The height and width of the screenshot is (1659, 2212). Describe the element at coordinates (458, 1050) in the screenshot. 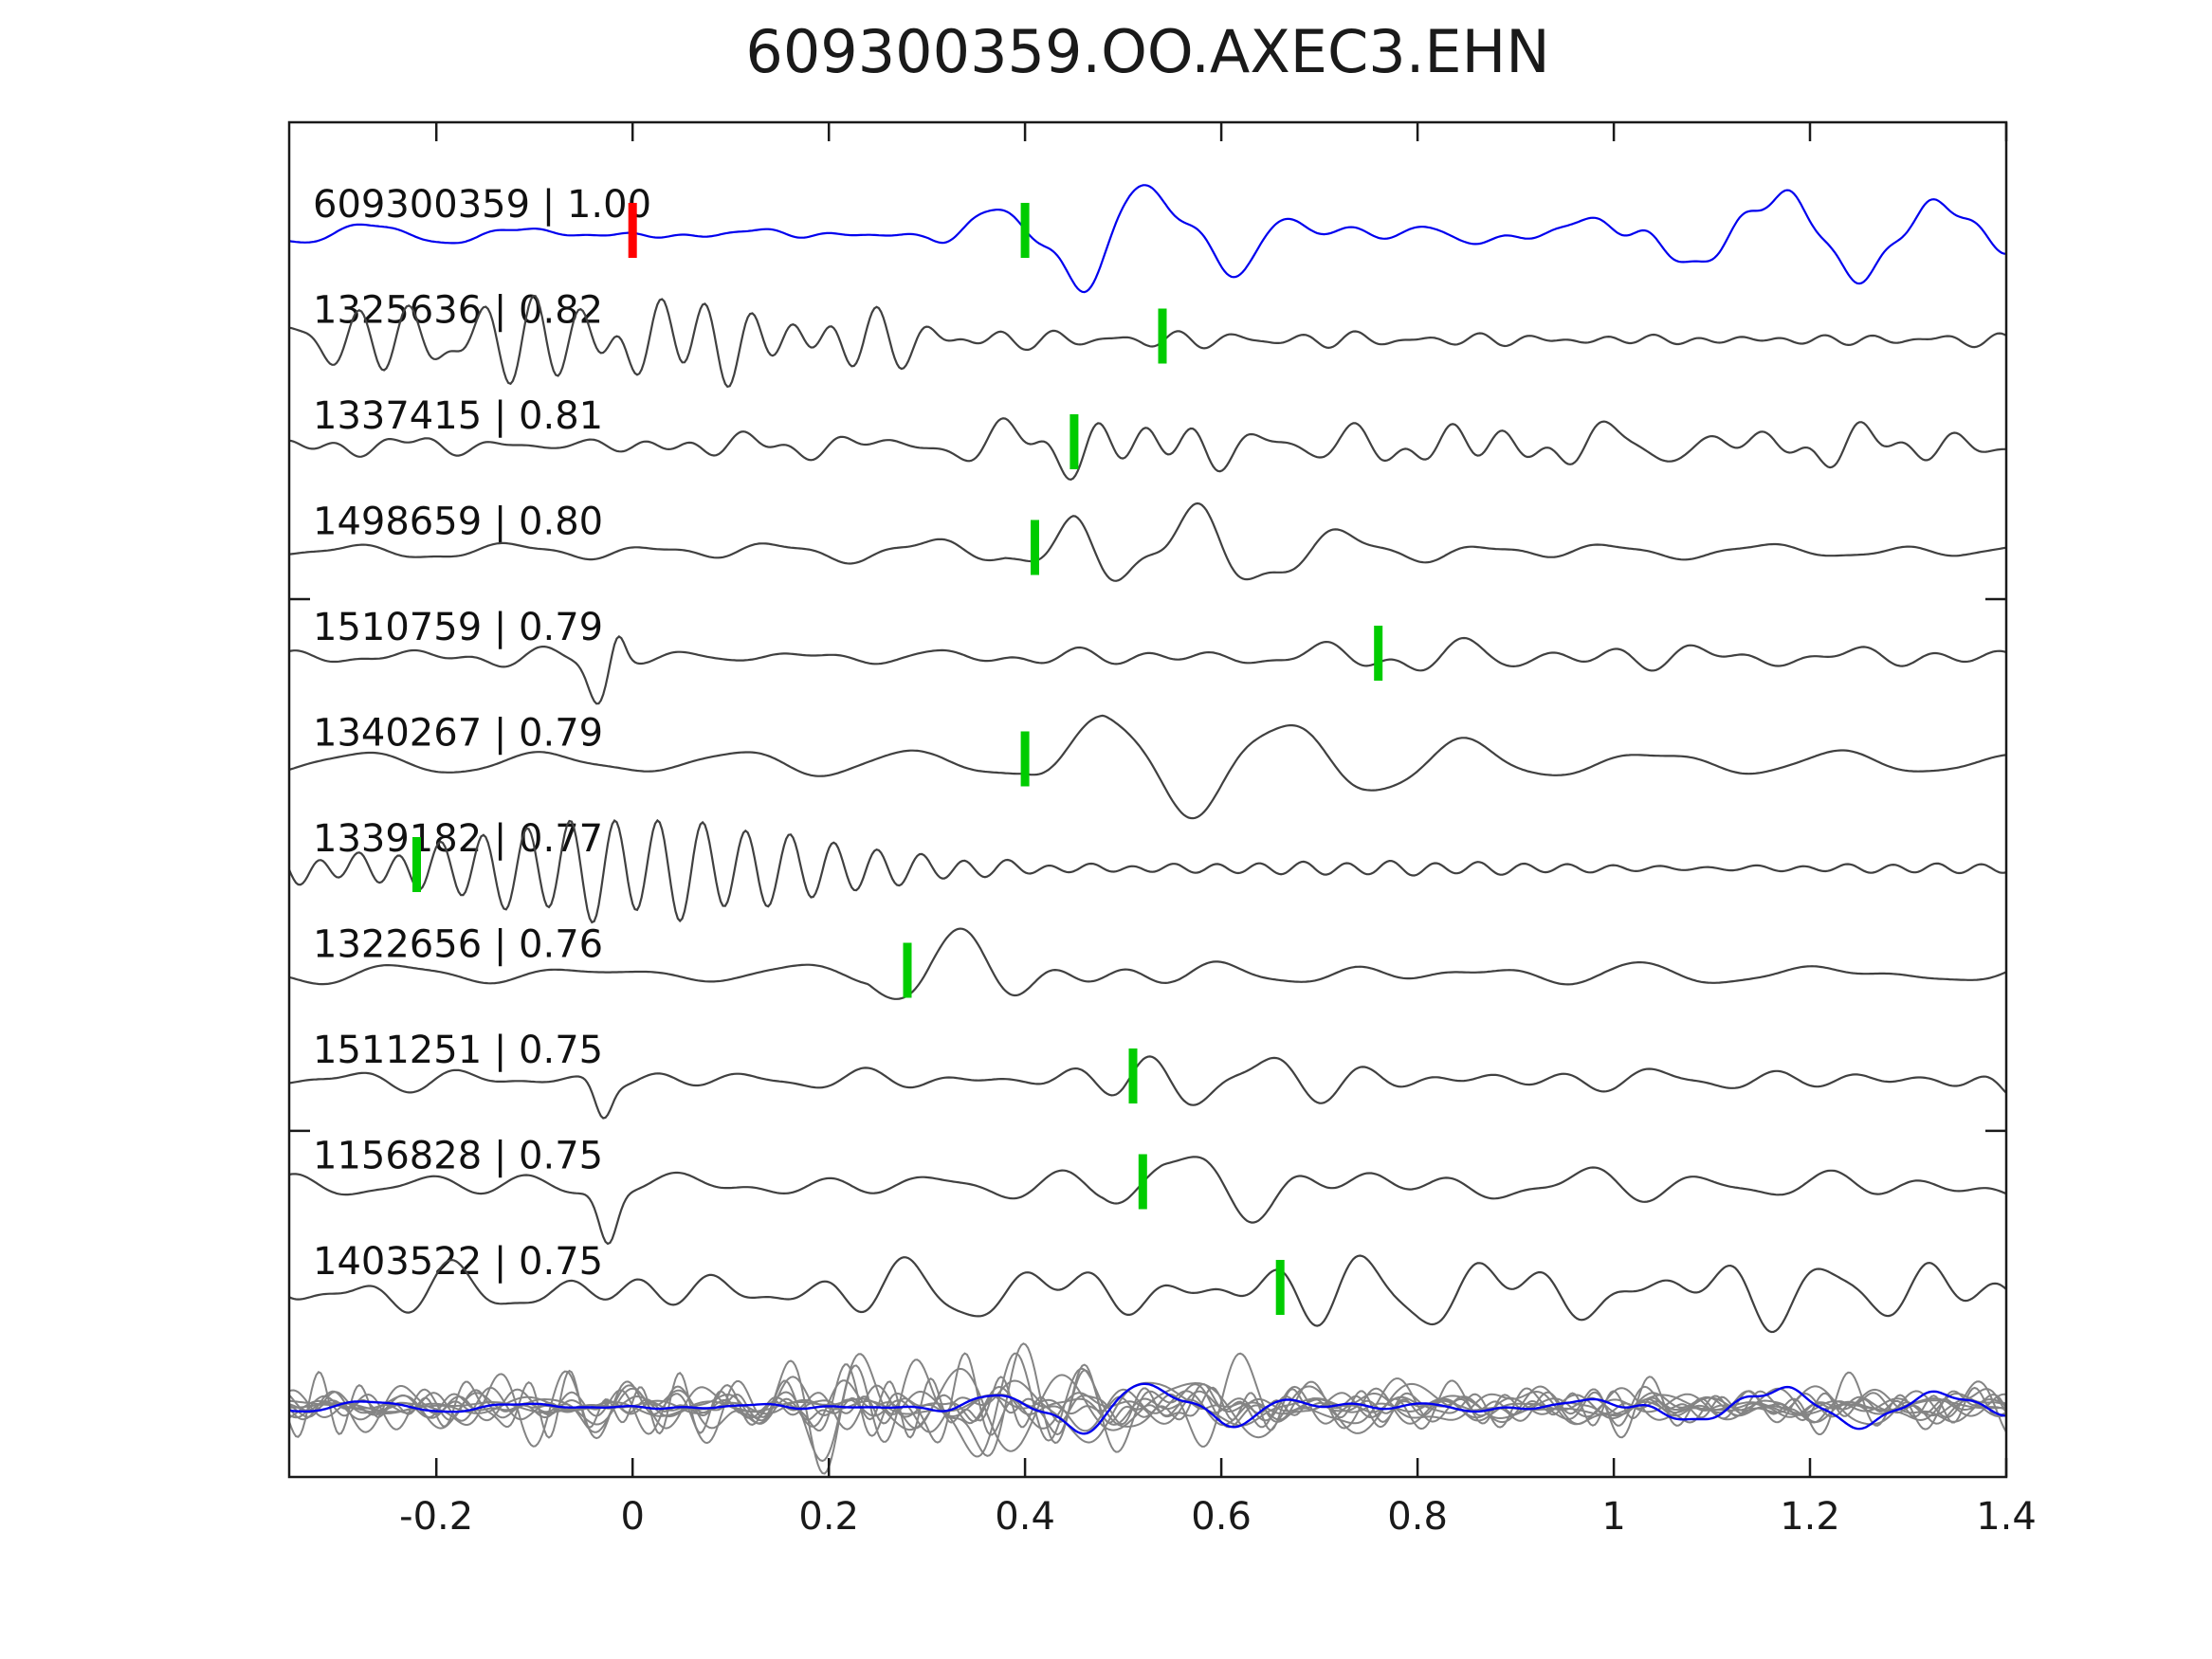

I see `trace-label-1511251: 1511251 | 0.75` at that location.